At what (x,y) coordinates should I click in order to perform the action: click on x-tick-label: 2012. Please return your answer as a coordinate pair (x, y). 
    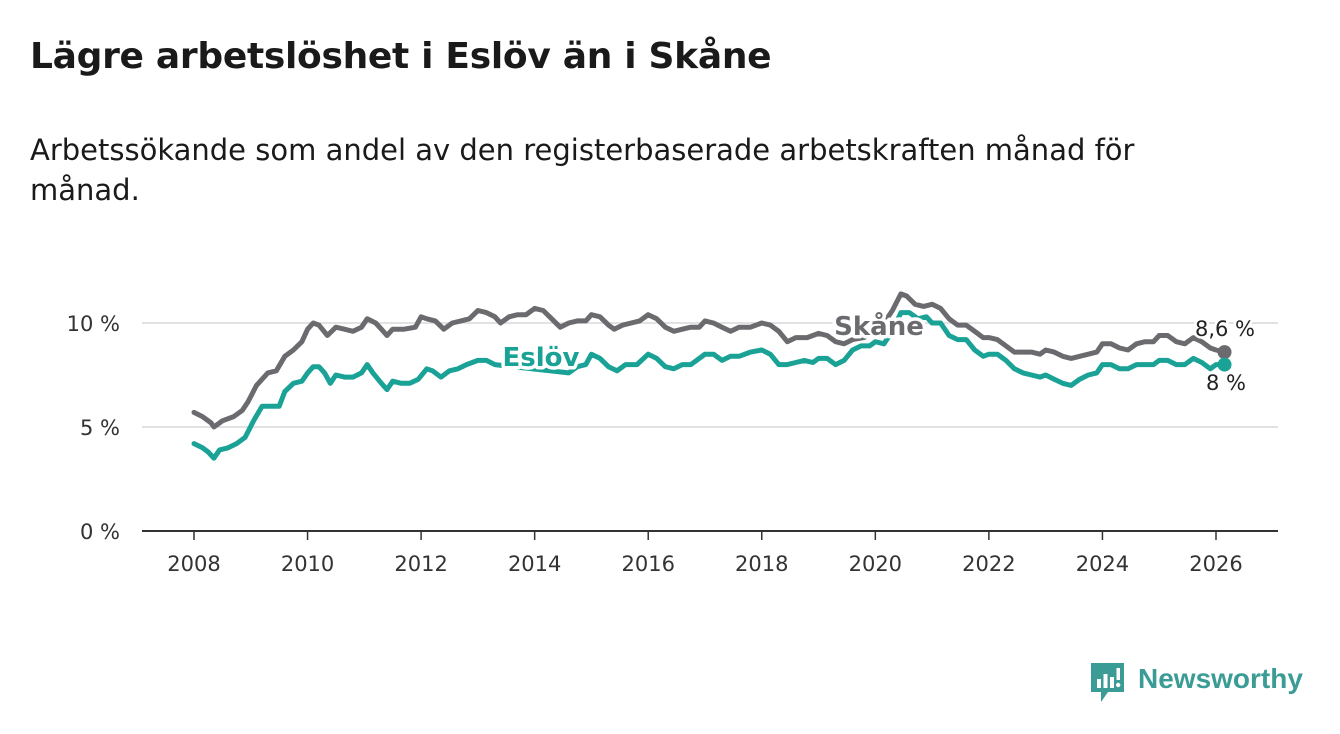
    Looking at the image, I should click on (420, 564).